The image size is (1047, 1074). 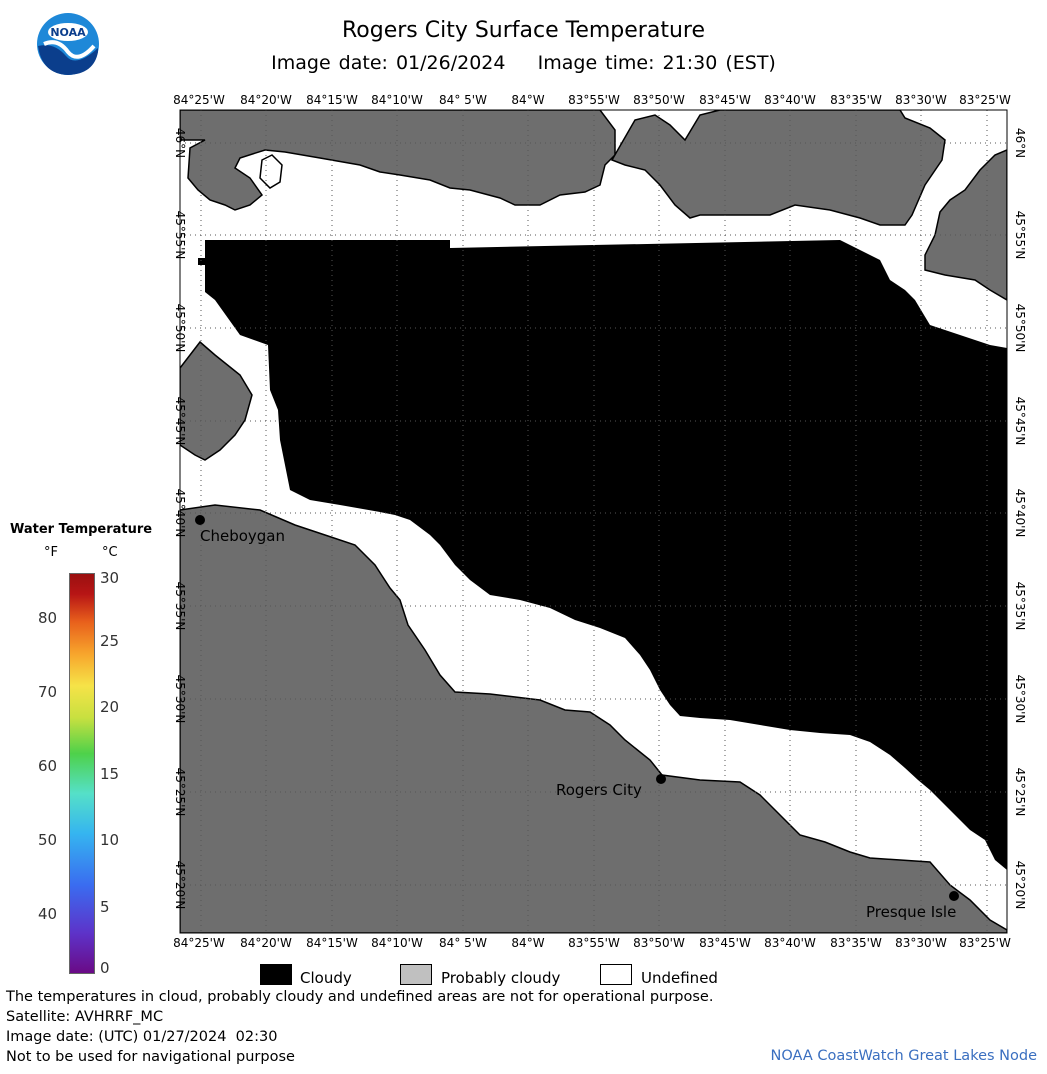 What do you see at coordinates (661, 779) in the screenshot?
I see `rogers-city-marker` at bounding box center [661, 779].